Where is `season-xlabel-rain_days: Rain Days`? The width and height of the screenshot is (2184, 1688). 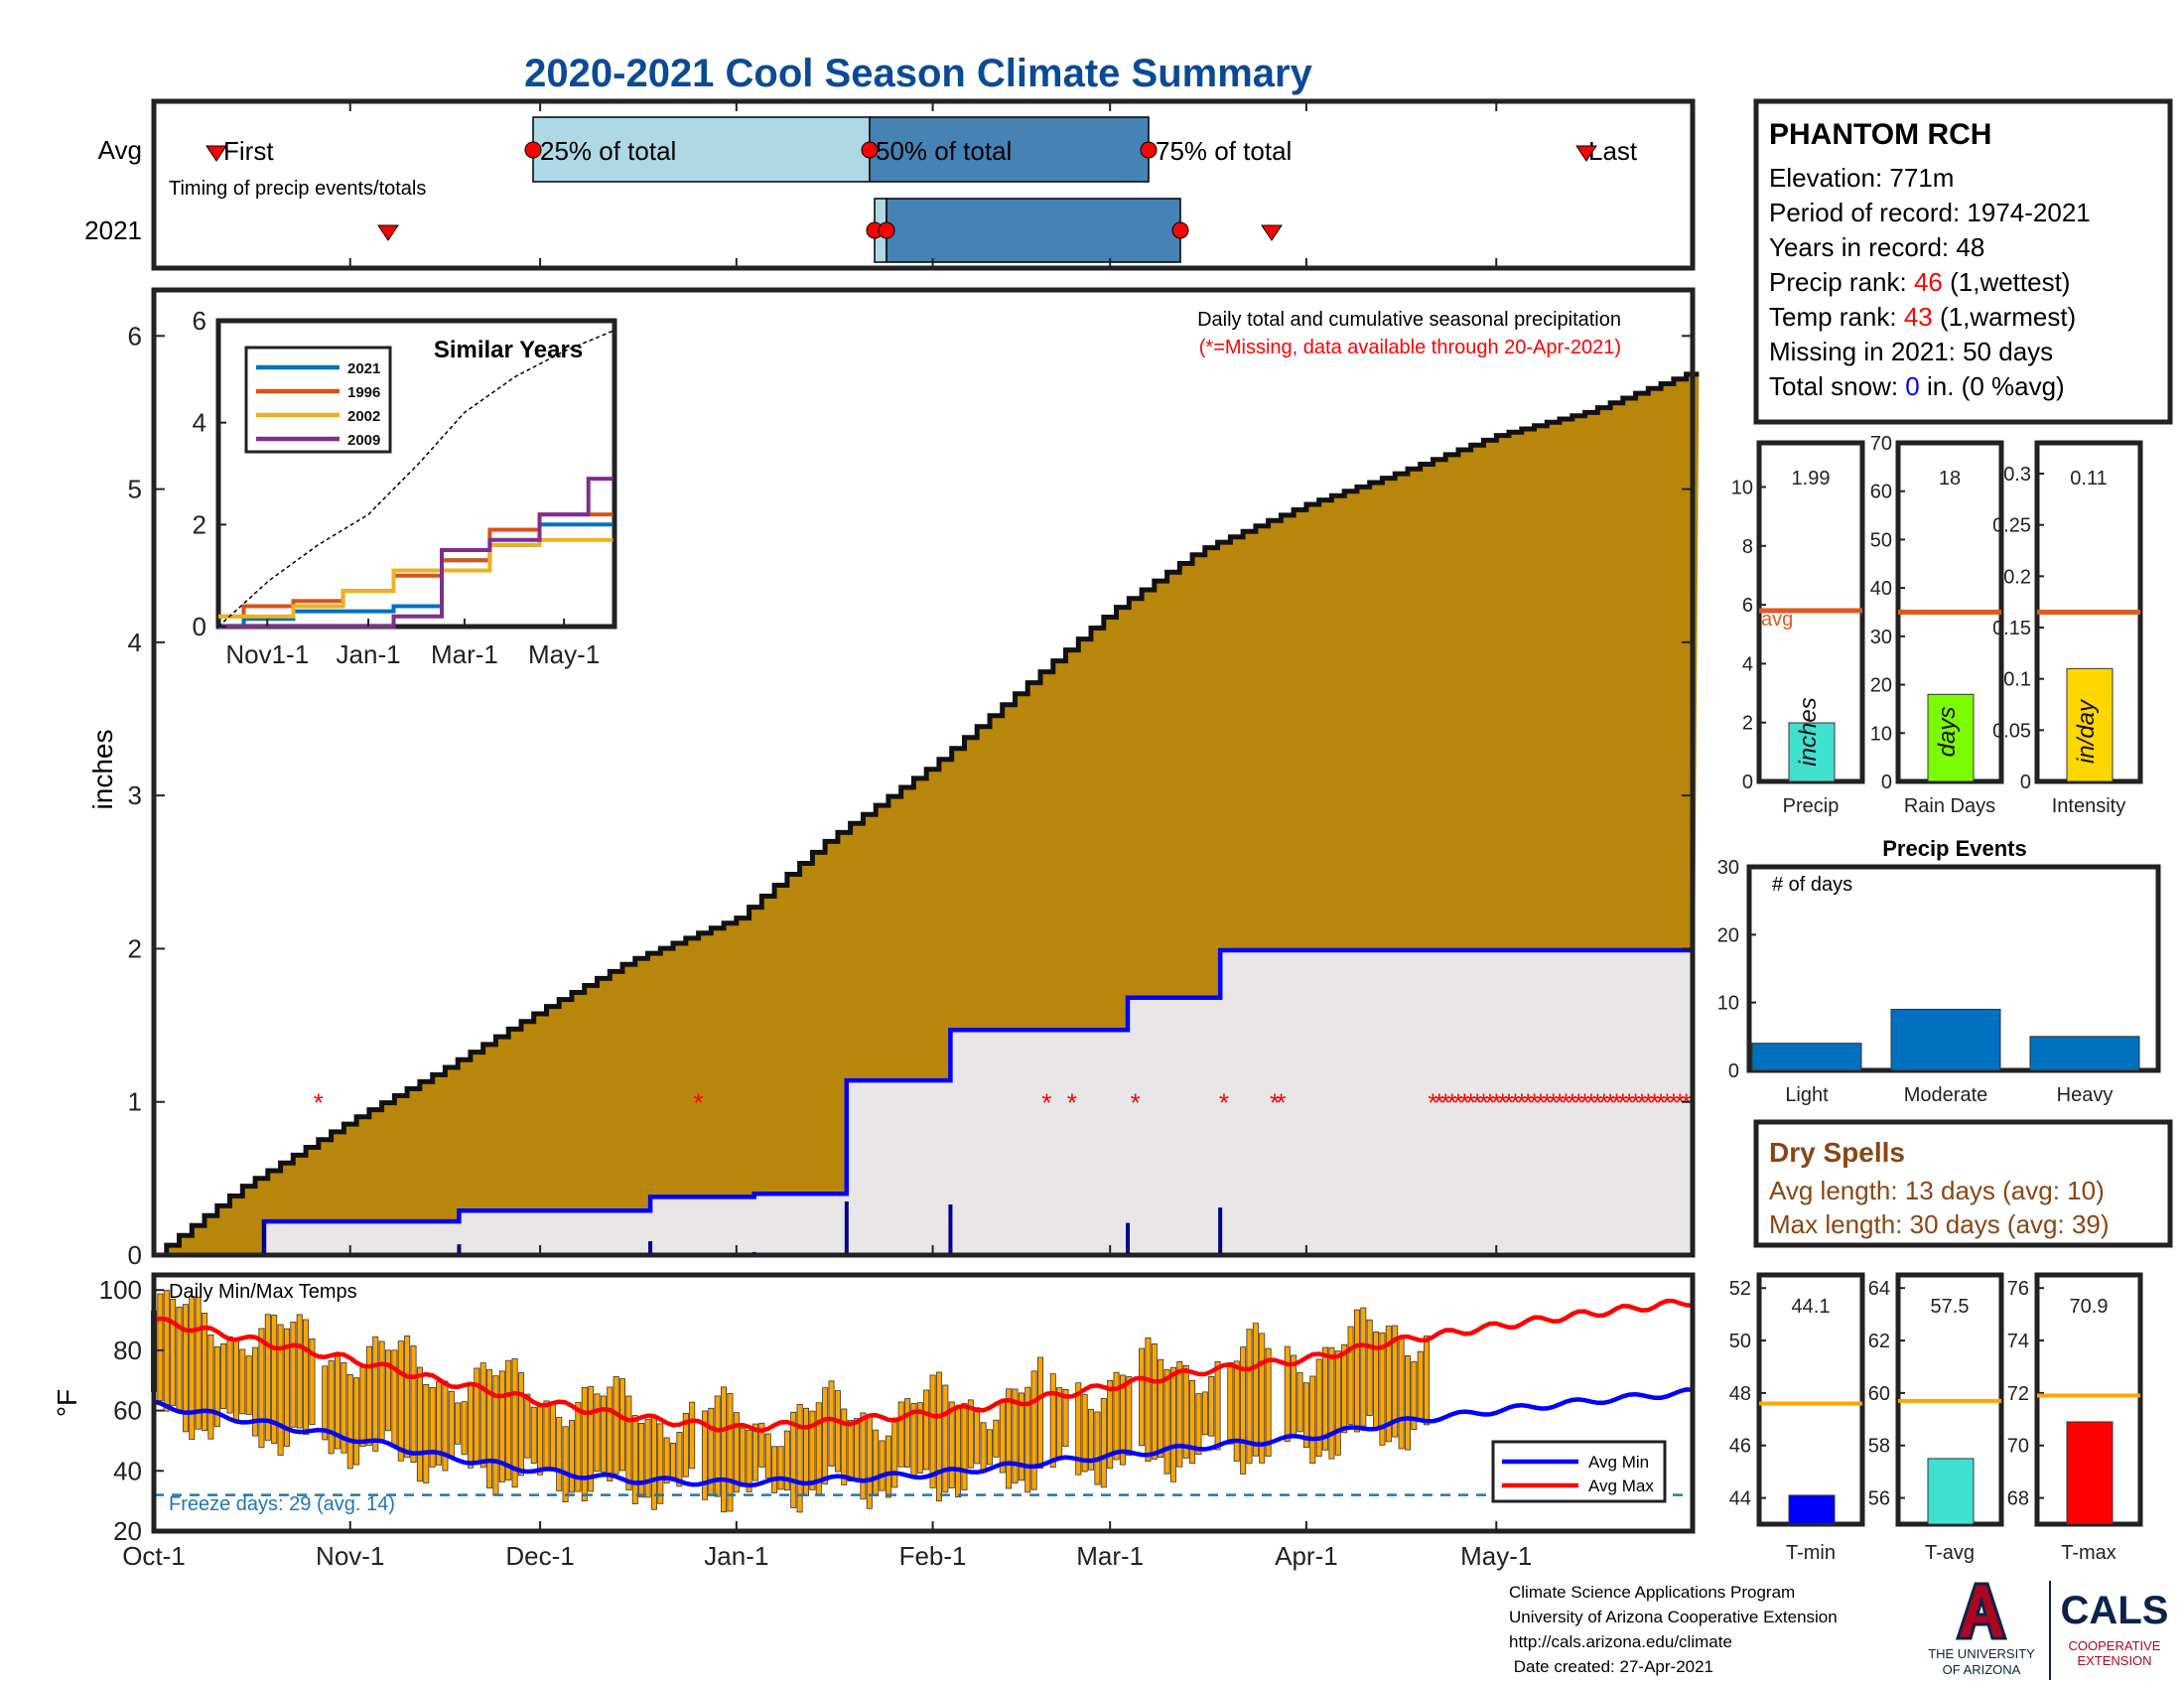
season-xlabel-rain_days: Rain Days is located at coordinates (1949, 806).